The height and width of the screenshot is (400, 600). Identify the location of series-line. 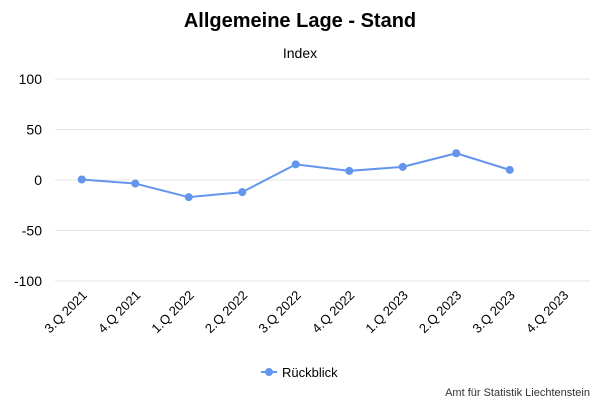
(295, 175).